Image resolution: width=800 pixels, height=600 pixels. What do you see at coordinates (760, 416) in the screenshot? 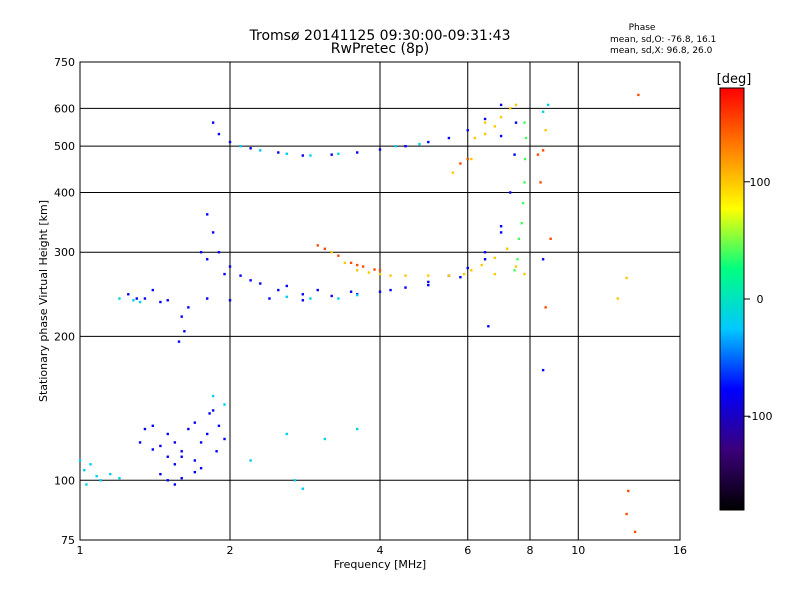
I see `colorbar-tick-label: -100` at bounding box center [760, 416].